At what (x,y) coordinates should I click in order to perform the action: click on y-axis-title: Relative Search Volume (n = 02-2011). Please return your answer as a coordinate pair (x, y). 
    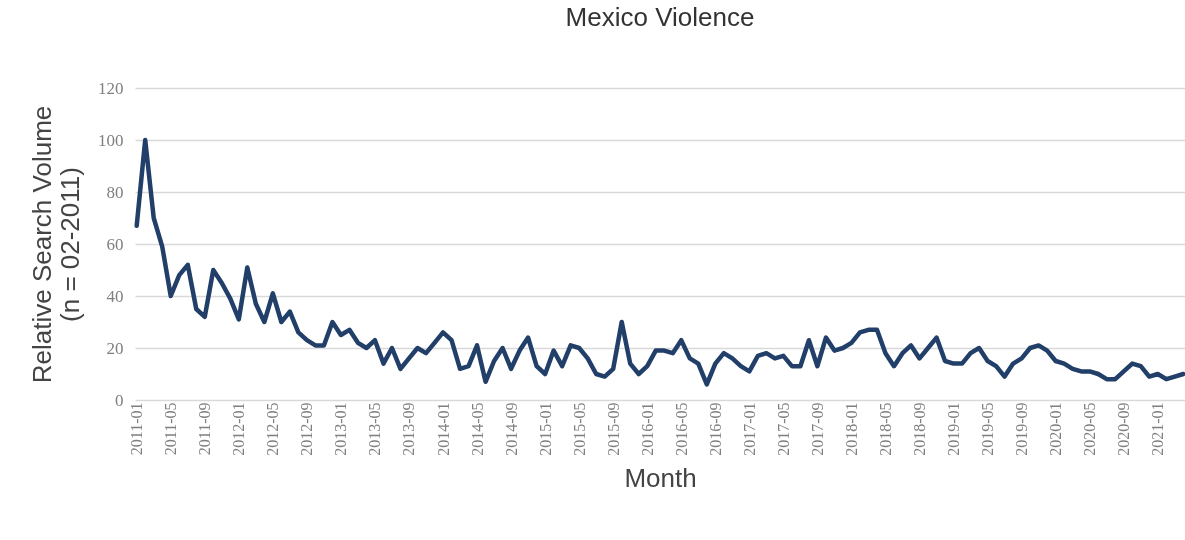
    Looking at the image, I should click on (56, 244).